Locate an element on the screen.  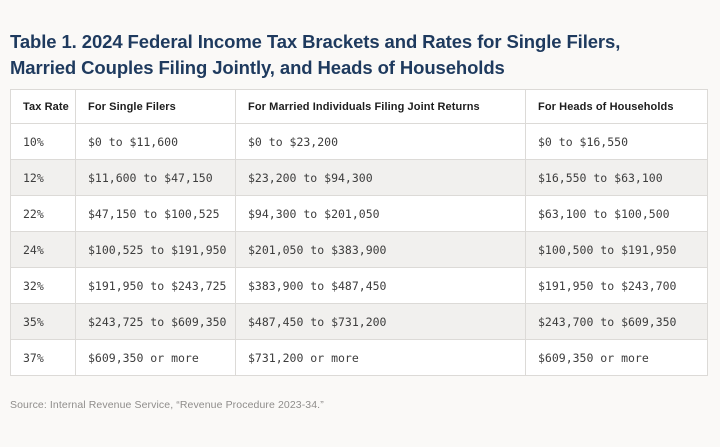
married-bracket-cell: $201,050 to $383,900 is located at coordinates (380, 249).